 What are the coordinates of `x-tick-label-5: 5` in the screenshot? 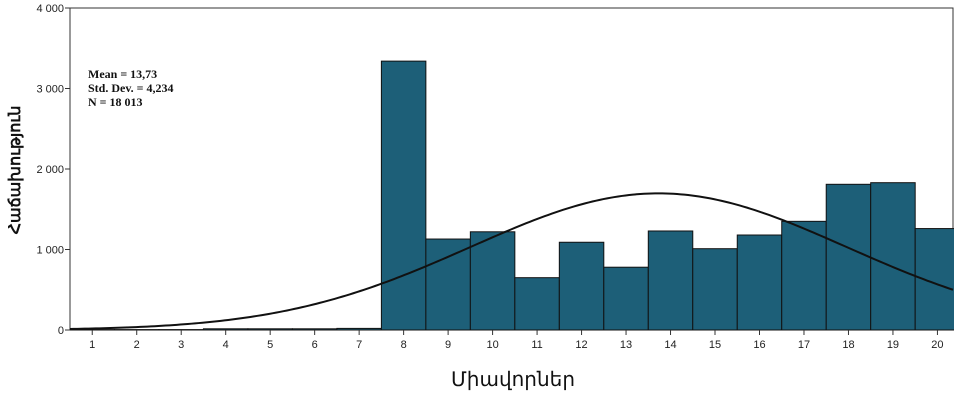 It's located at (270, 345).